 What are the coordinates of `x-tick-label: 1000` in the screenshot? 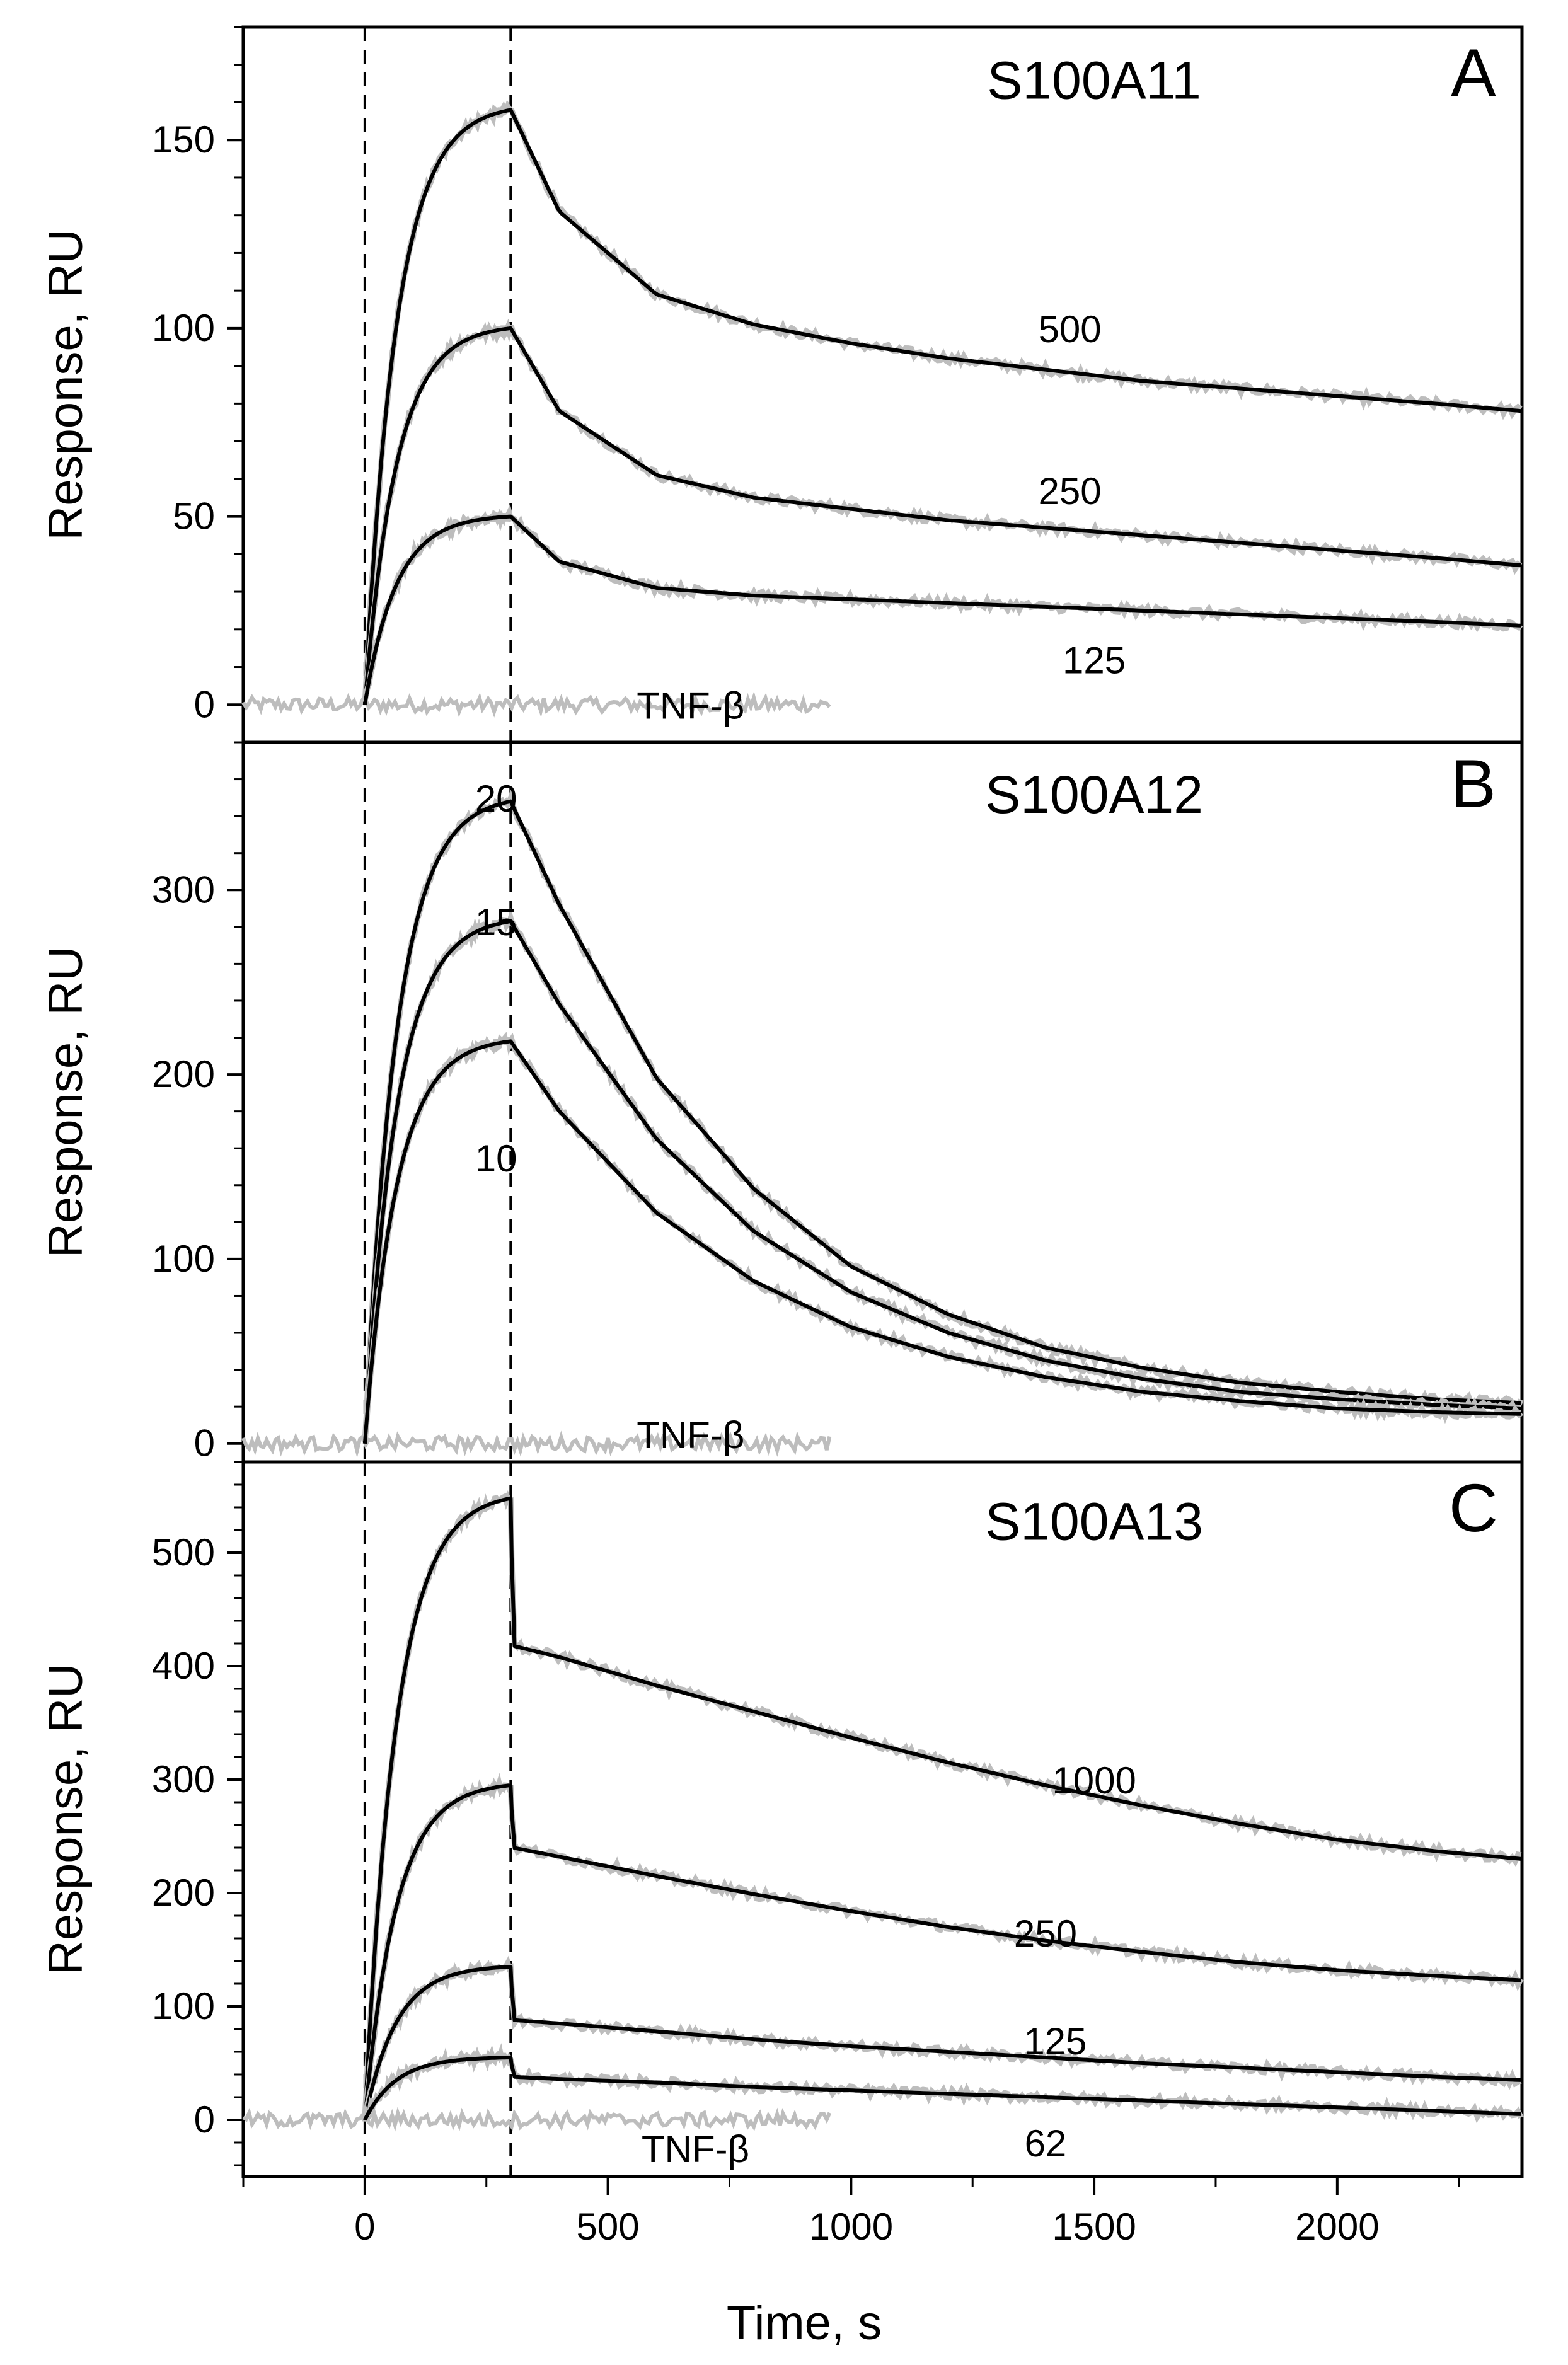 It's located at (851, 2227).